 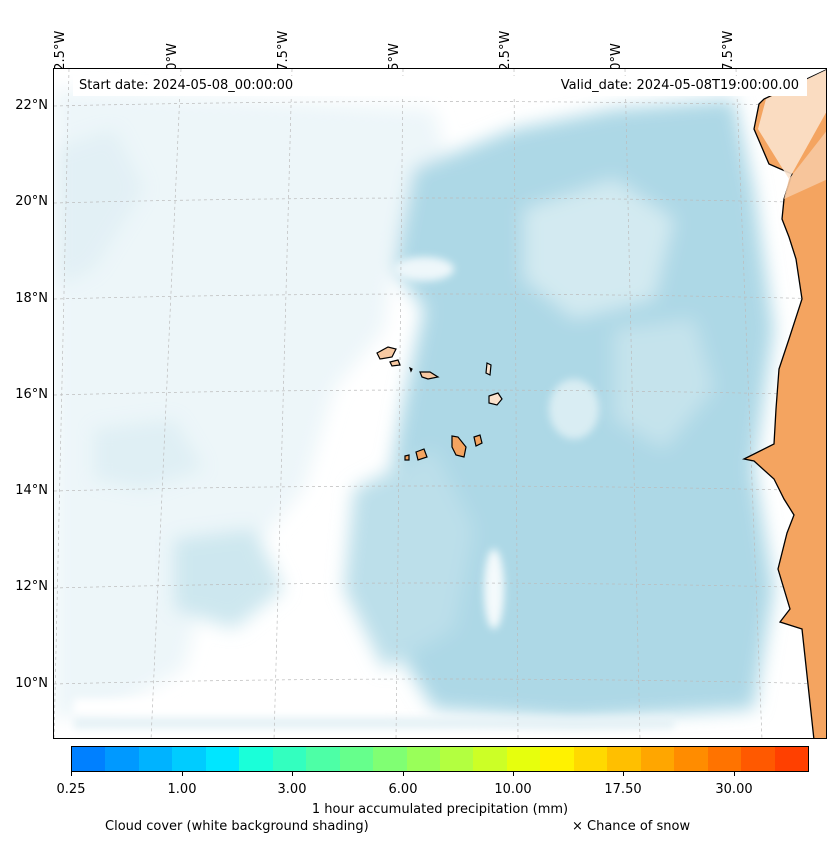 I want to click on lat-label-18n: 18°N, so click(x=31, y=298).